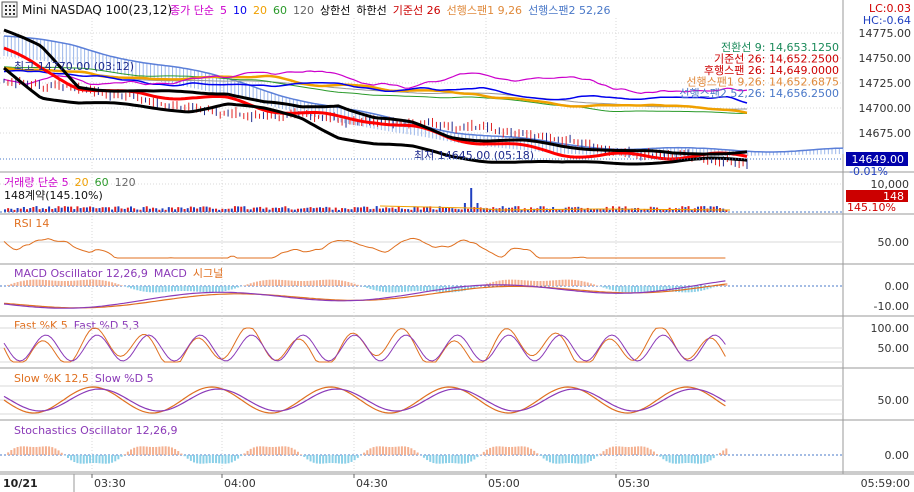 This screenshot has height=492, width=914. Describe the element at coordinates (364, 348) in the screenshot. I see `fastd-line` at that location.